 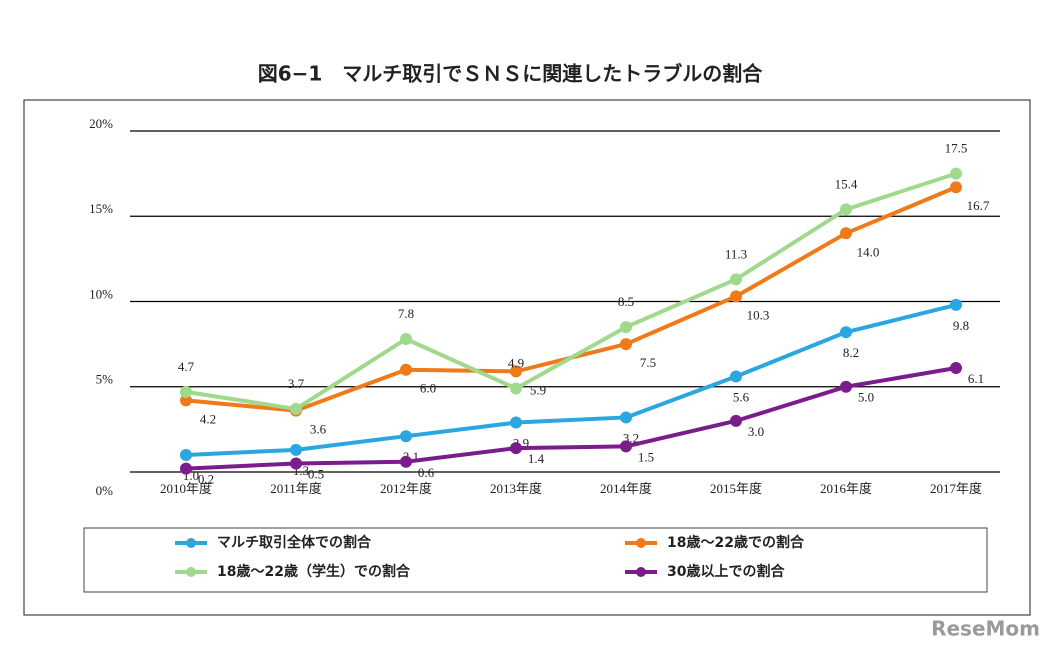 I want to click on y-tick-label: 5%, so click(x=105, y=379).